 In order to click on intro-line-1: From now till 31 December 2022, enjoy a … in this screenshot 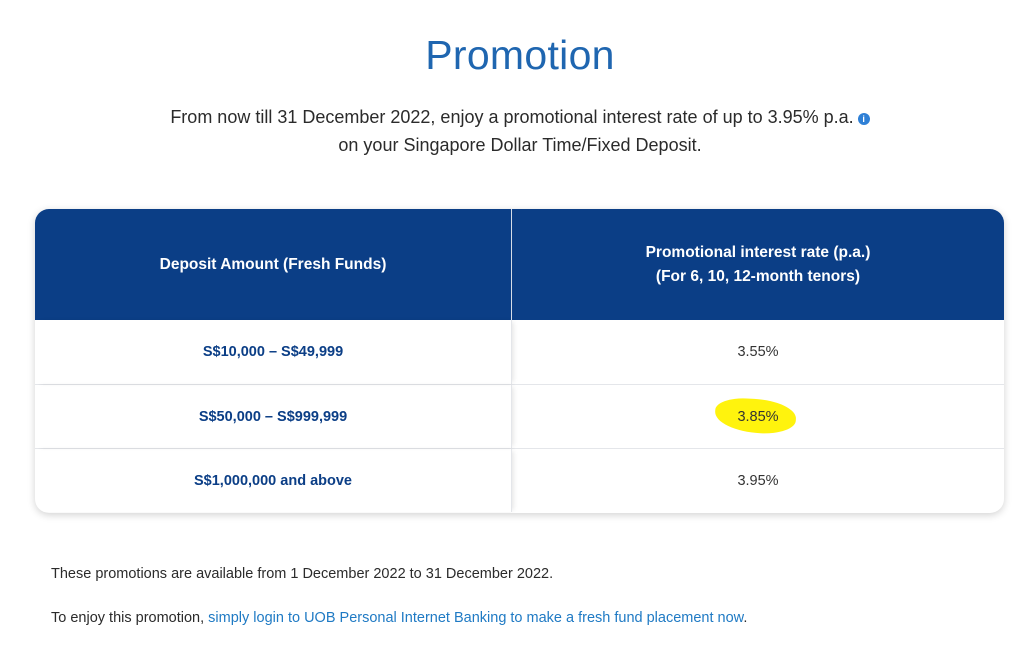, I will do `click(512, 117)`.